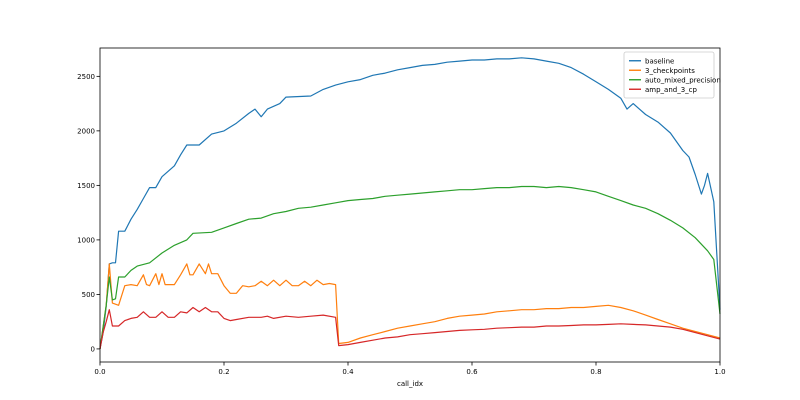 The height and width of the screenshot is (400, 800). What do you see at coordinates (86, 186) in the screenshot?
I see `y-tick-label: 1500` at bounding box center [86, 186].